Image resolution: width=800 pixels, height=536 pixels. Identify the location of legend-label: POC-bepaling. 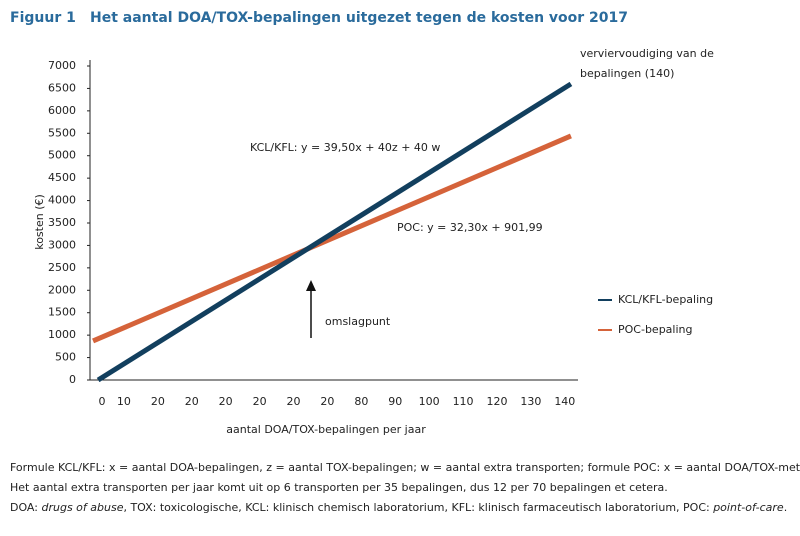
(655, 329).